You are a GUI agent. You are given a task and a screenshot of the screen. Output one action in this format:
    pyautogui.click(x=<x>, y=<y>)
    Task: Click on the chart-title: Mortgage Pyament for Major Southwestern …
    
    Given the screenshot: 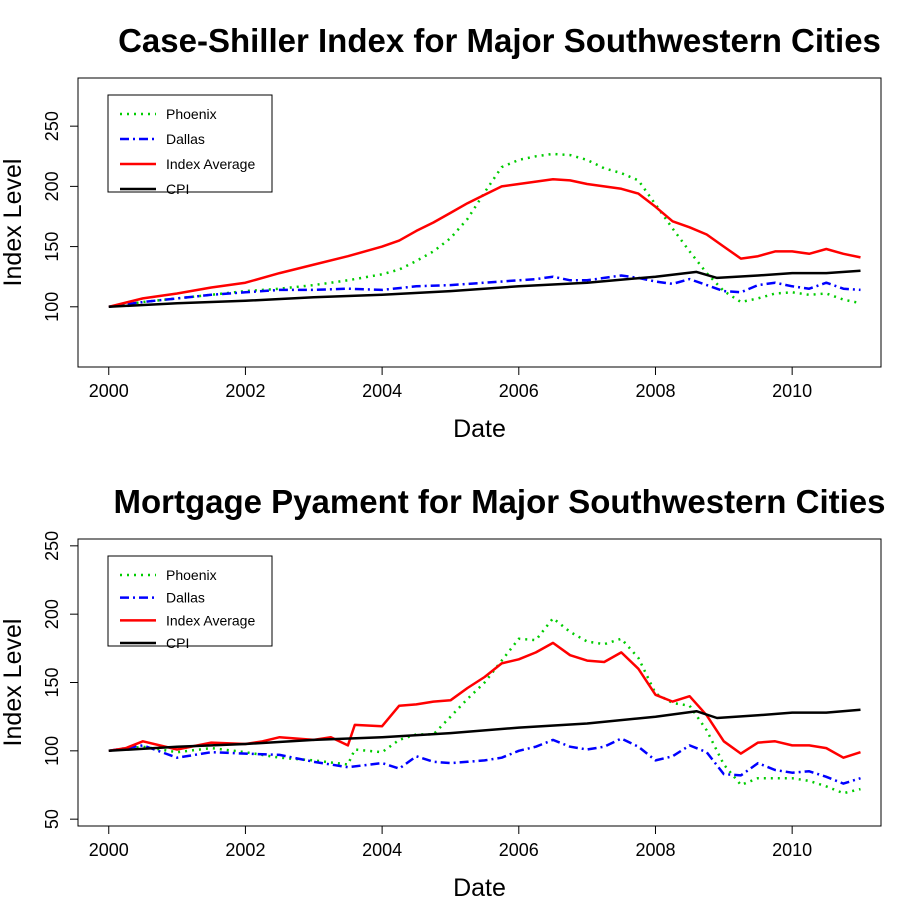 What is the action you would take?
    pyautogui.click(x=500, y=501)
    